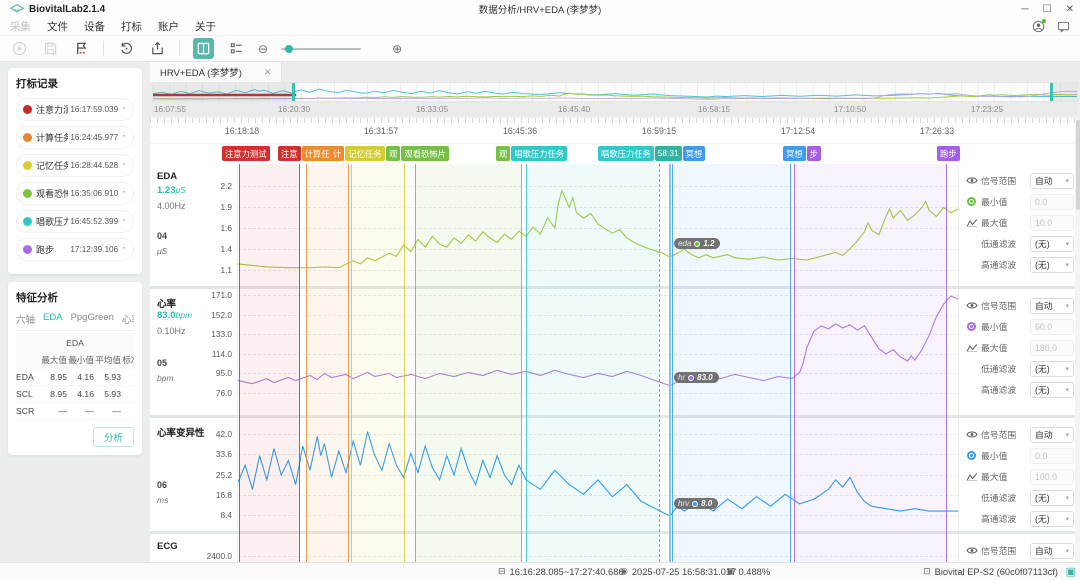 This screenshot has height=580, width=1080. What do you see at coordinates (75, 221) in the screenshot?
I see `mark-record-item: 唱歌压力...16:45:52.399⌃` at bounding box center [75, 221].